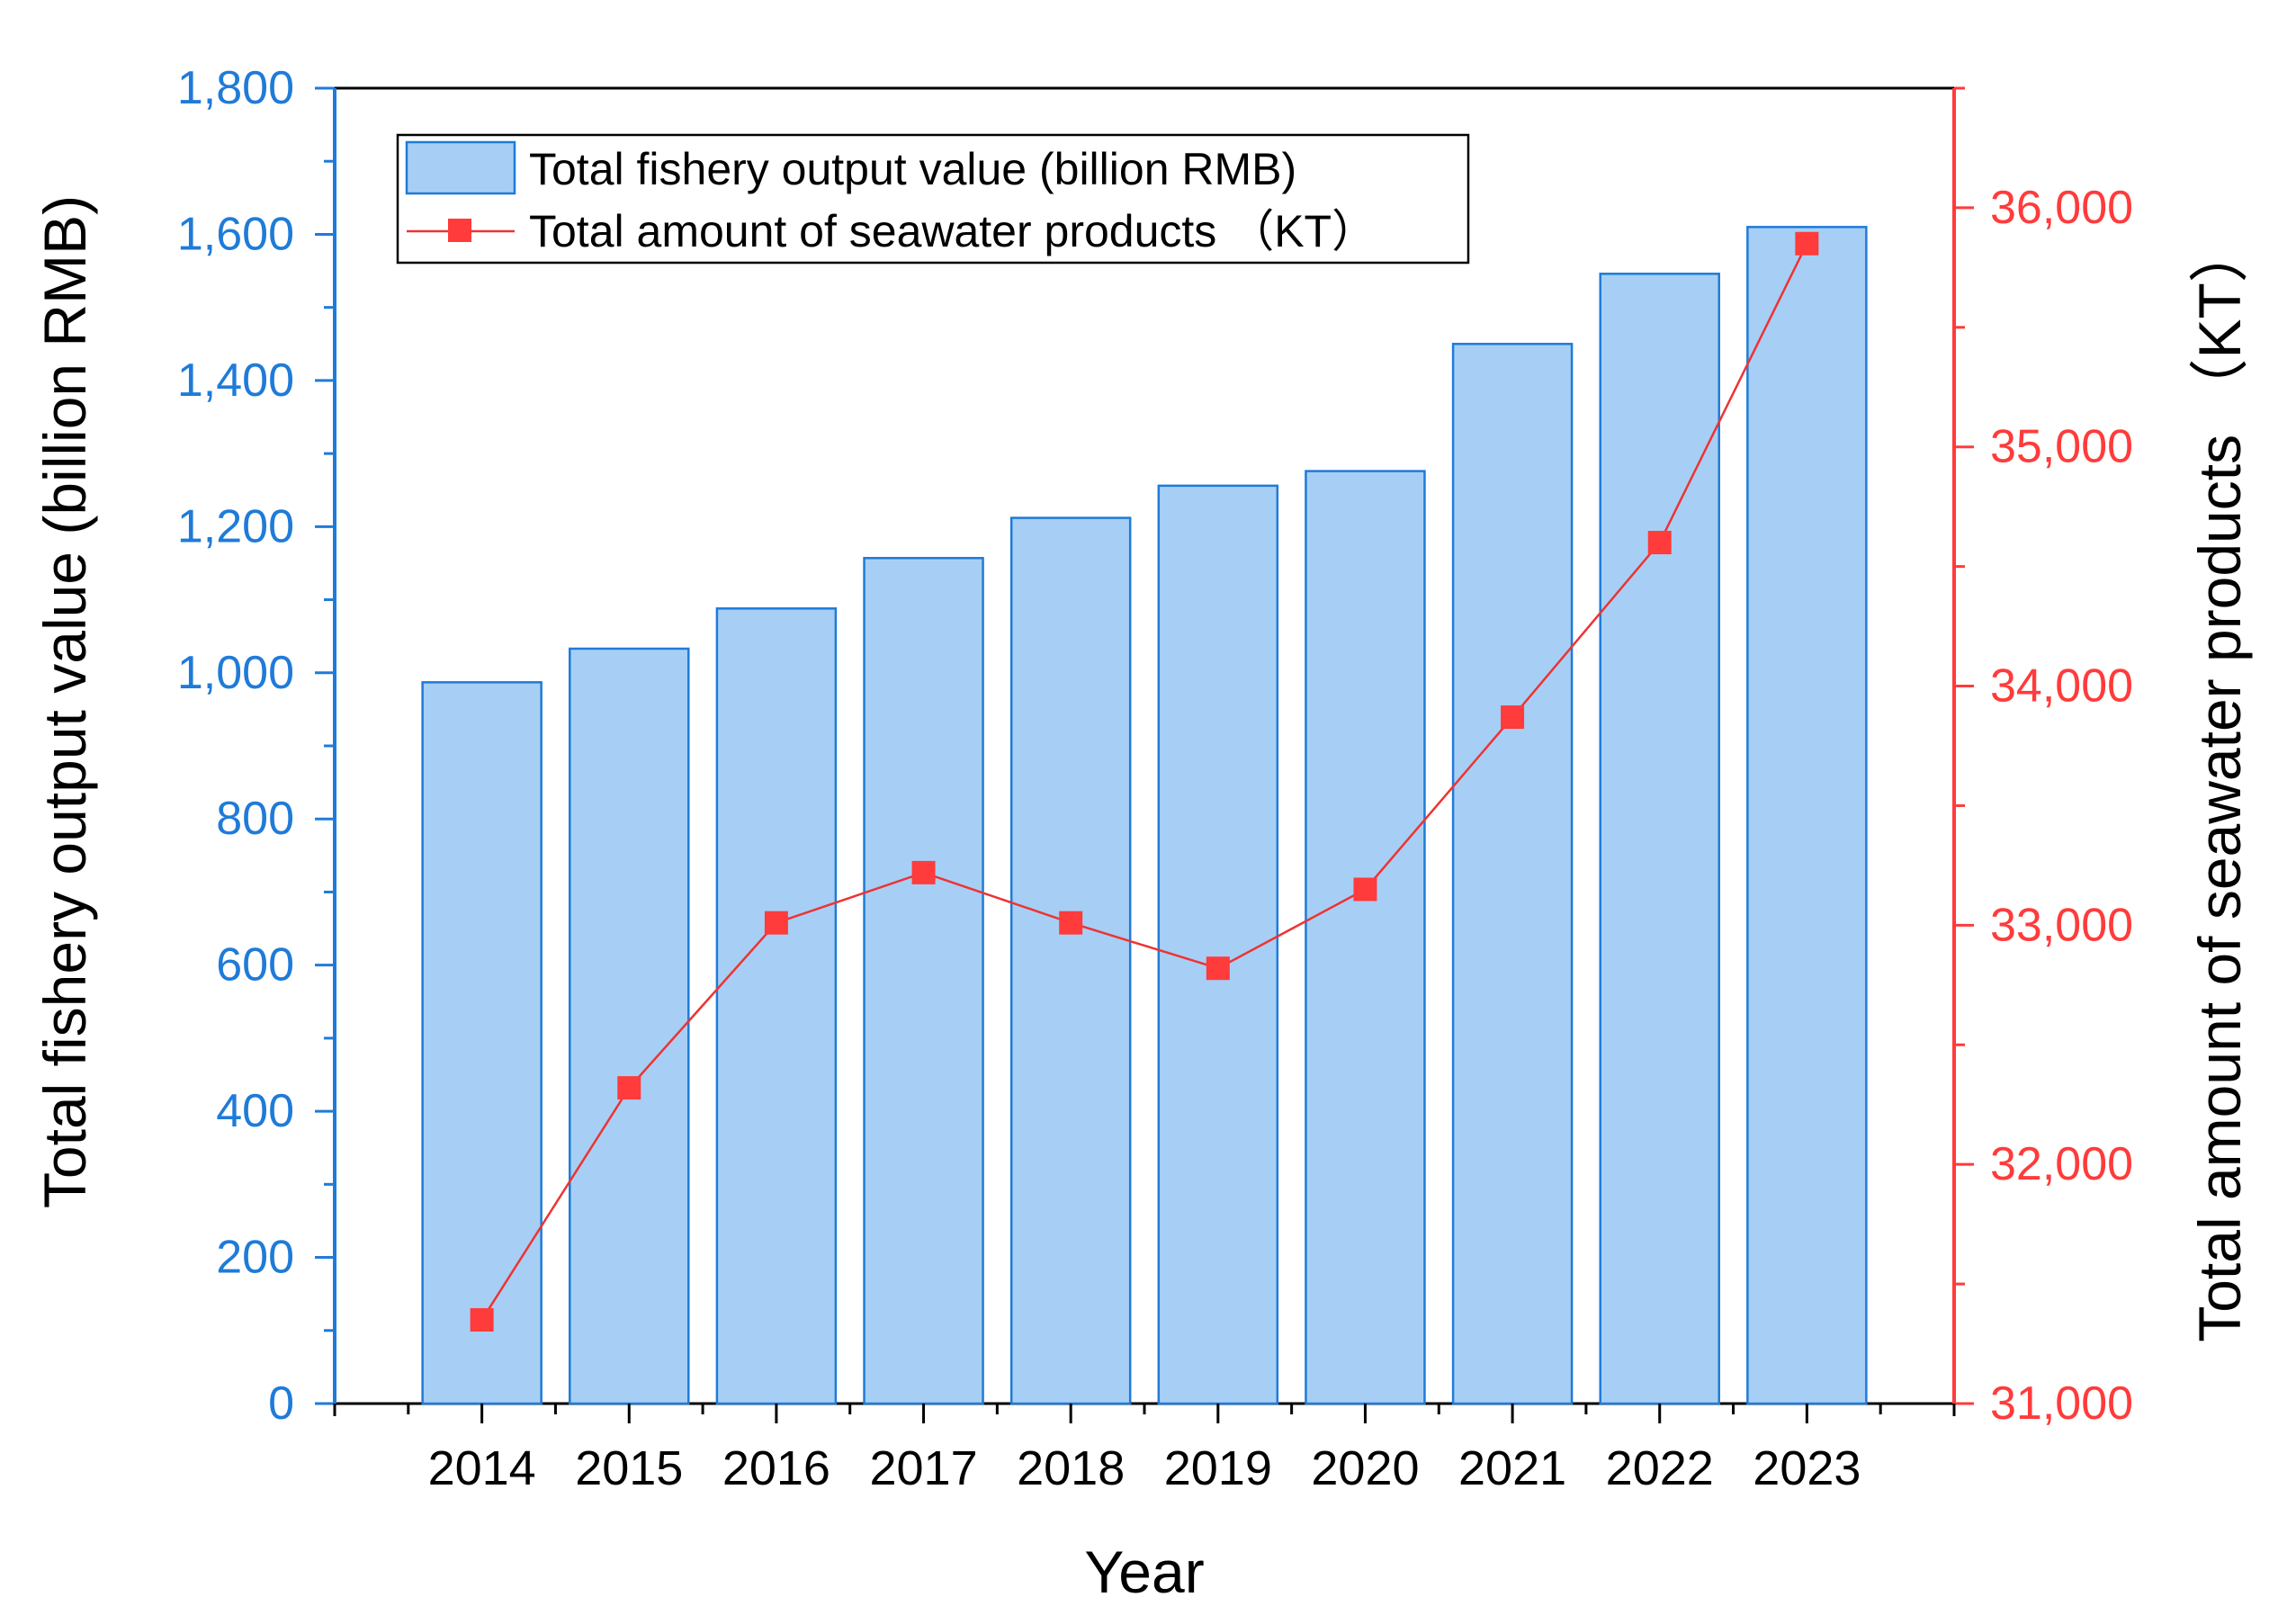  What do you see at coordinates (1807, 1468) in the screenshot?
I see `x-tick-label: 2023` at bounding box center [1807, 1468].